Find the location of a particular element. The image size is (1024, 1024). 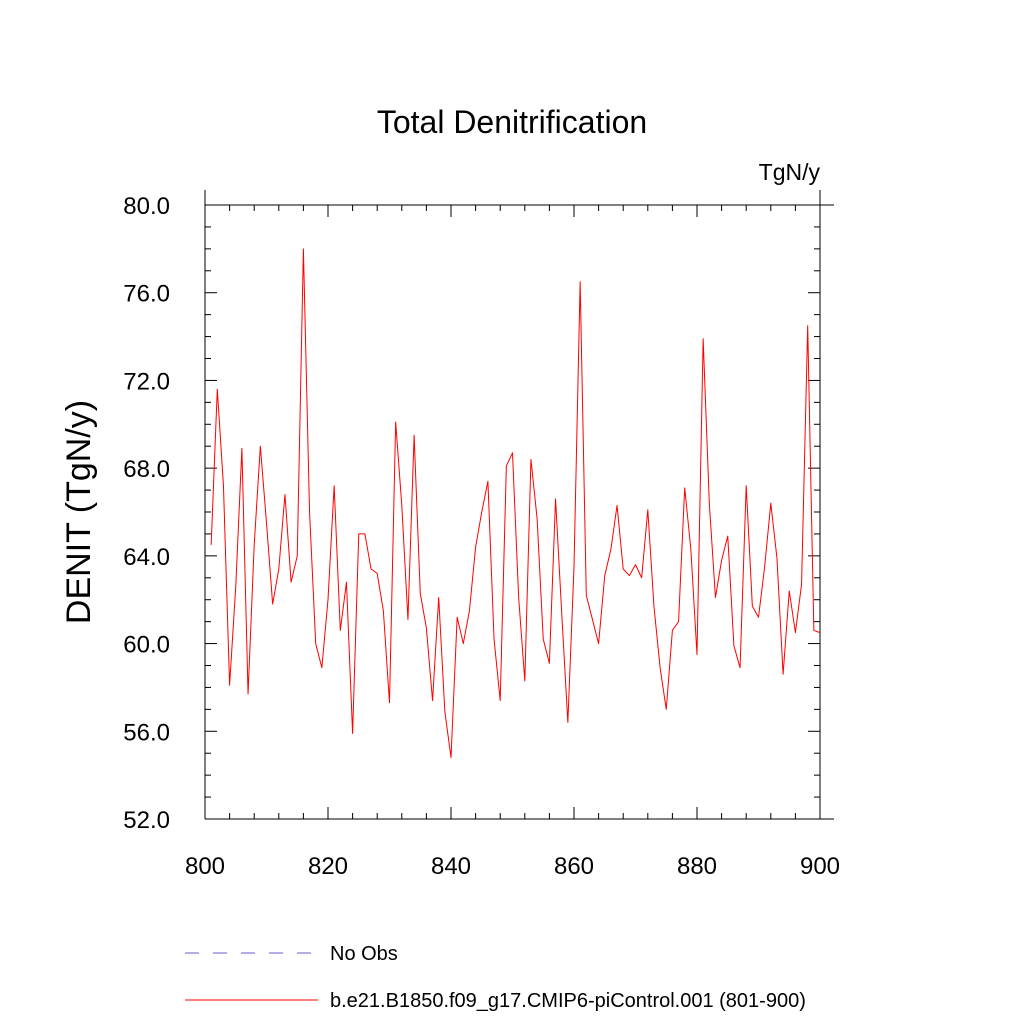

y-tick-label: 56.0 is located at coordinates (146, 732).